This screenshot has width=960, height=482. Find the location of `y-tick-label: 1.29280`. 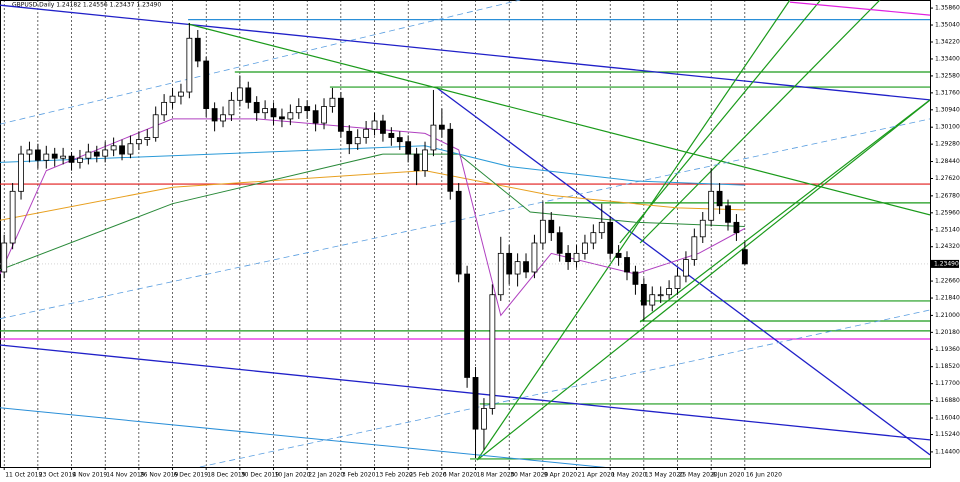

y-tick-label: 1.29280 is located at coordinates (947, 144).